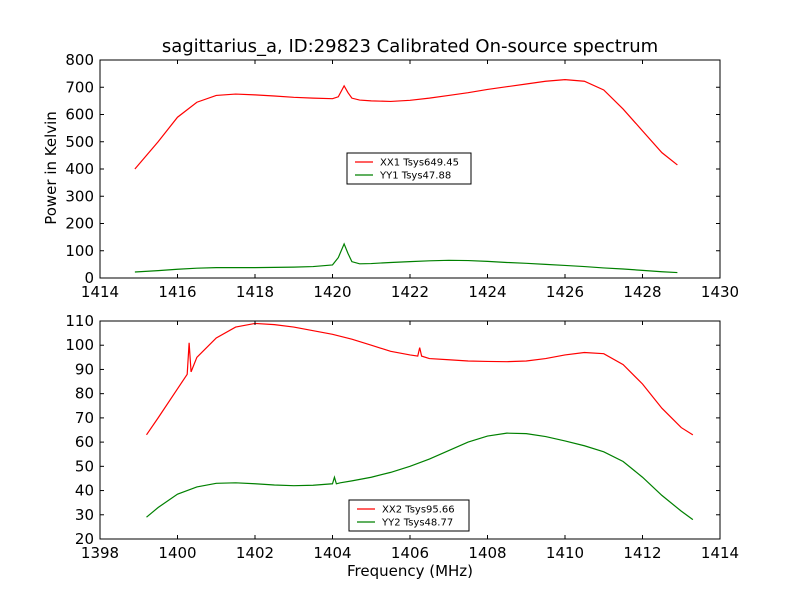  What do you see at coordinates (79, 224) in the screenshot?
I see `y-tick-label: 200` at bounding box center [79, 224].